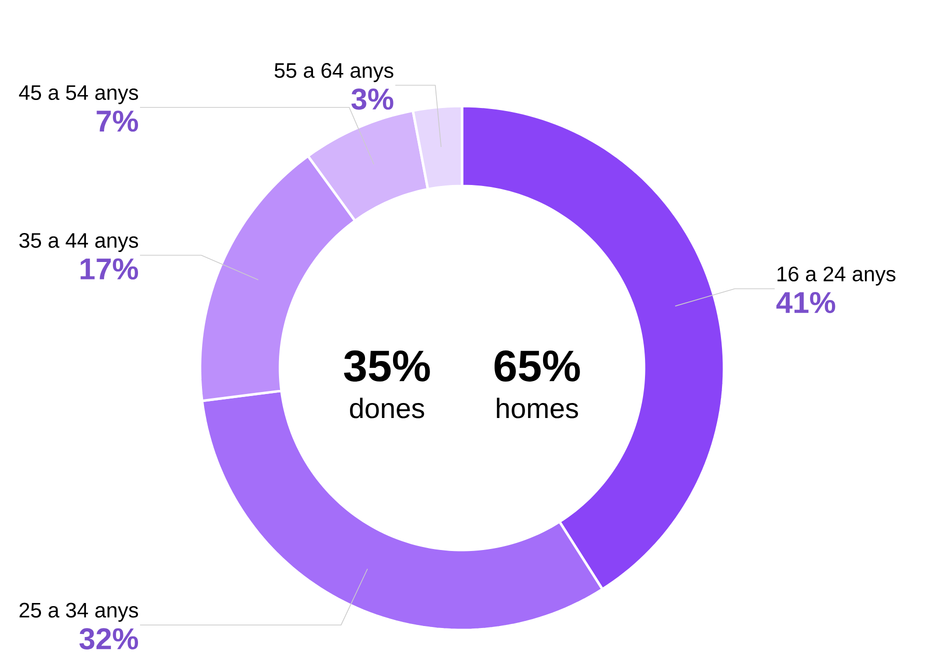 The height and width of the screenshot is (670, 933). I want to click on data-label: 7%, so click(117, 121).